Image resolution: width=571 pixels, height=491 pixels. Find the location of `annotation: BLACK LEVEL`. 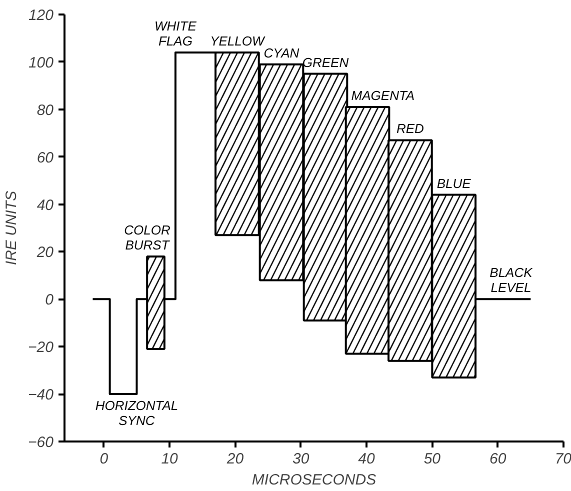

annotation: BLACK LEVEL is located at coordinates (512, 280).